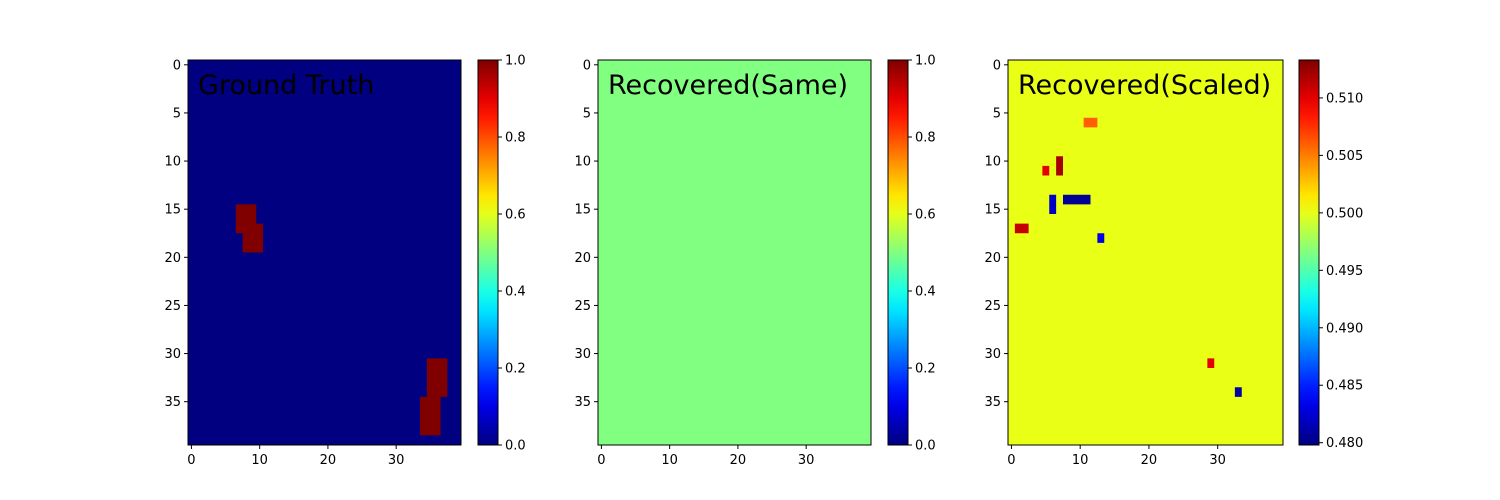 The height and width of the screenshot is (500, 1500). I want to click on colorbar-tick-label: 0.495, so click(1344, 271).